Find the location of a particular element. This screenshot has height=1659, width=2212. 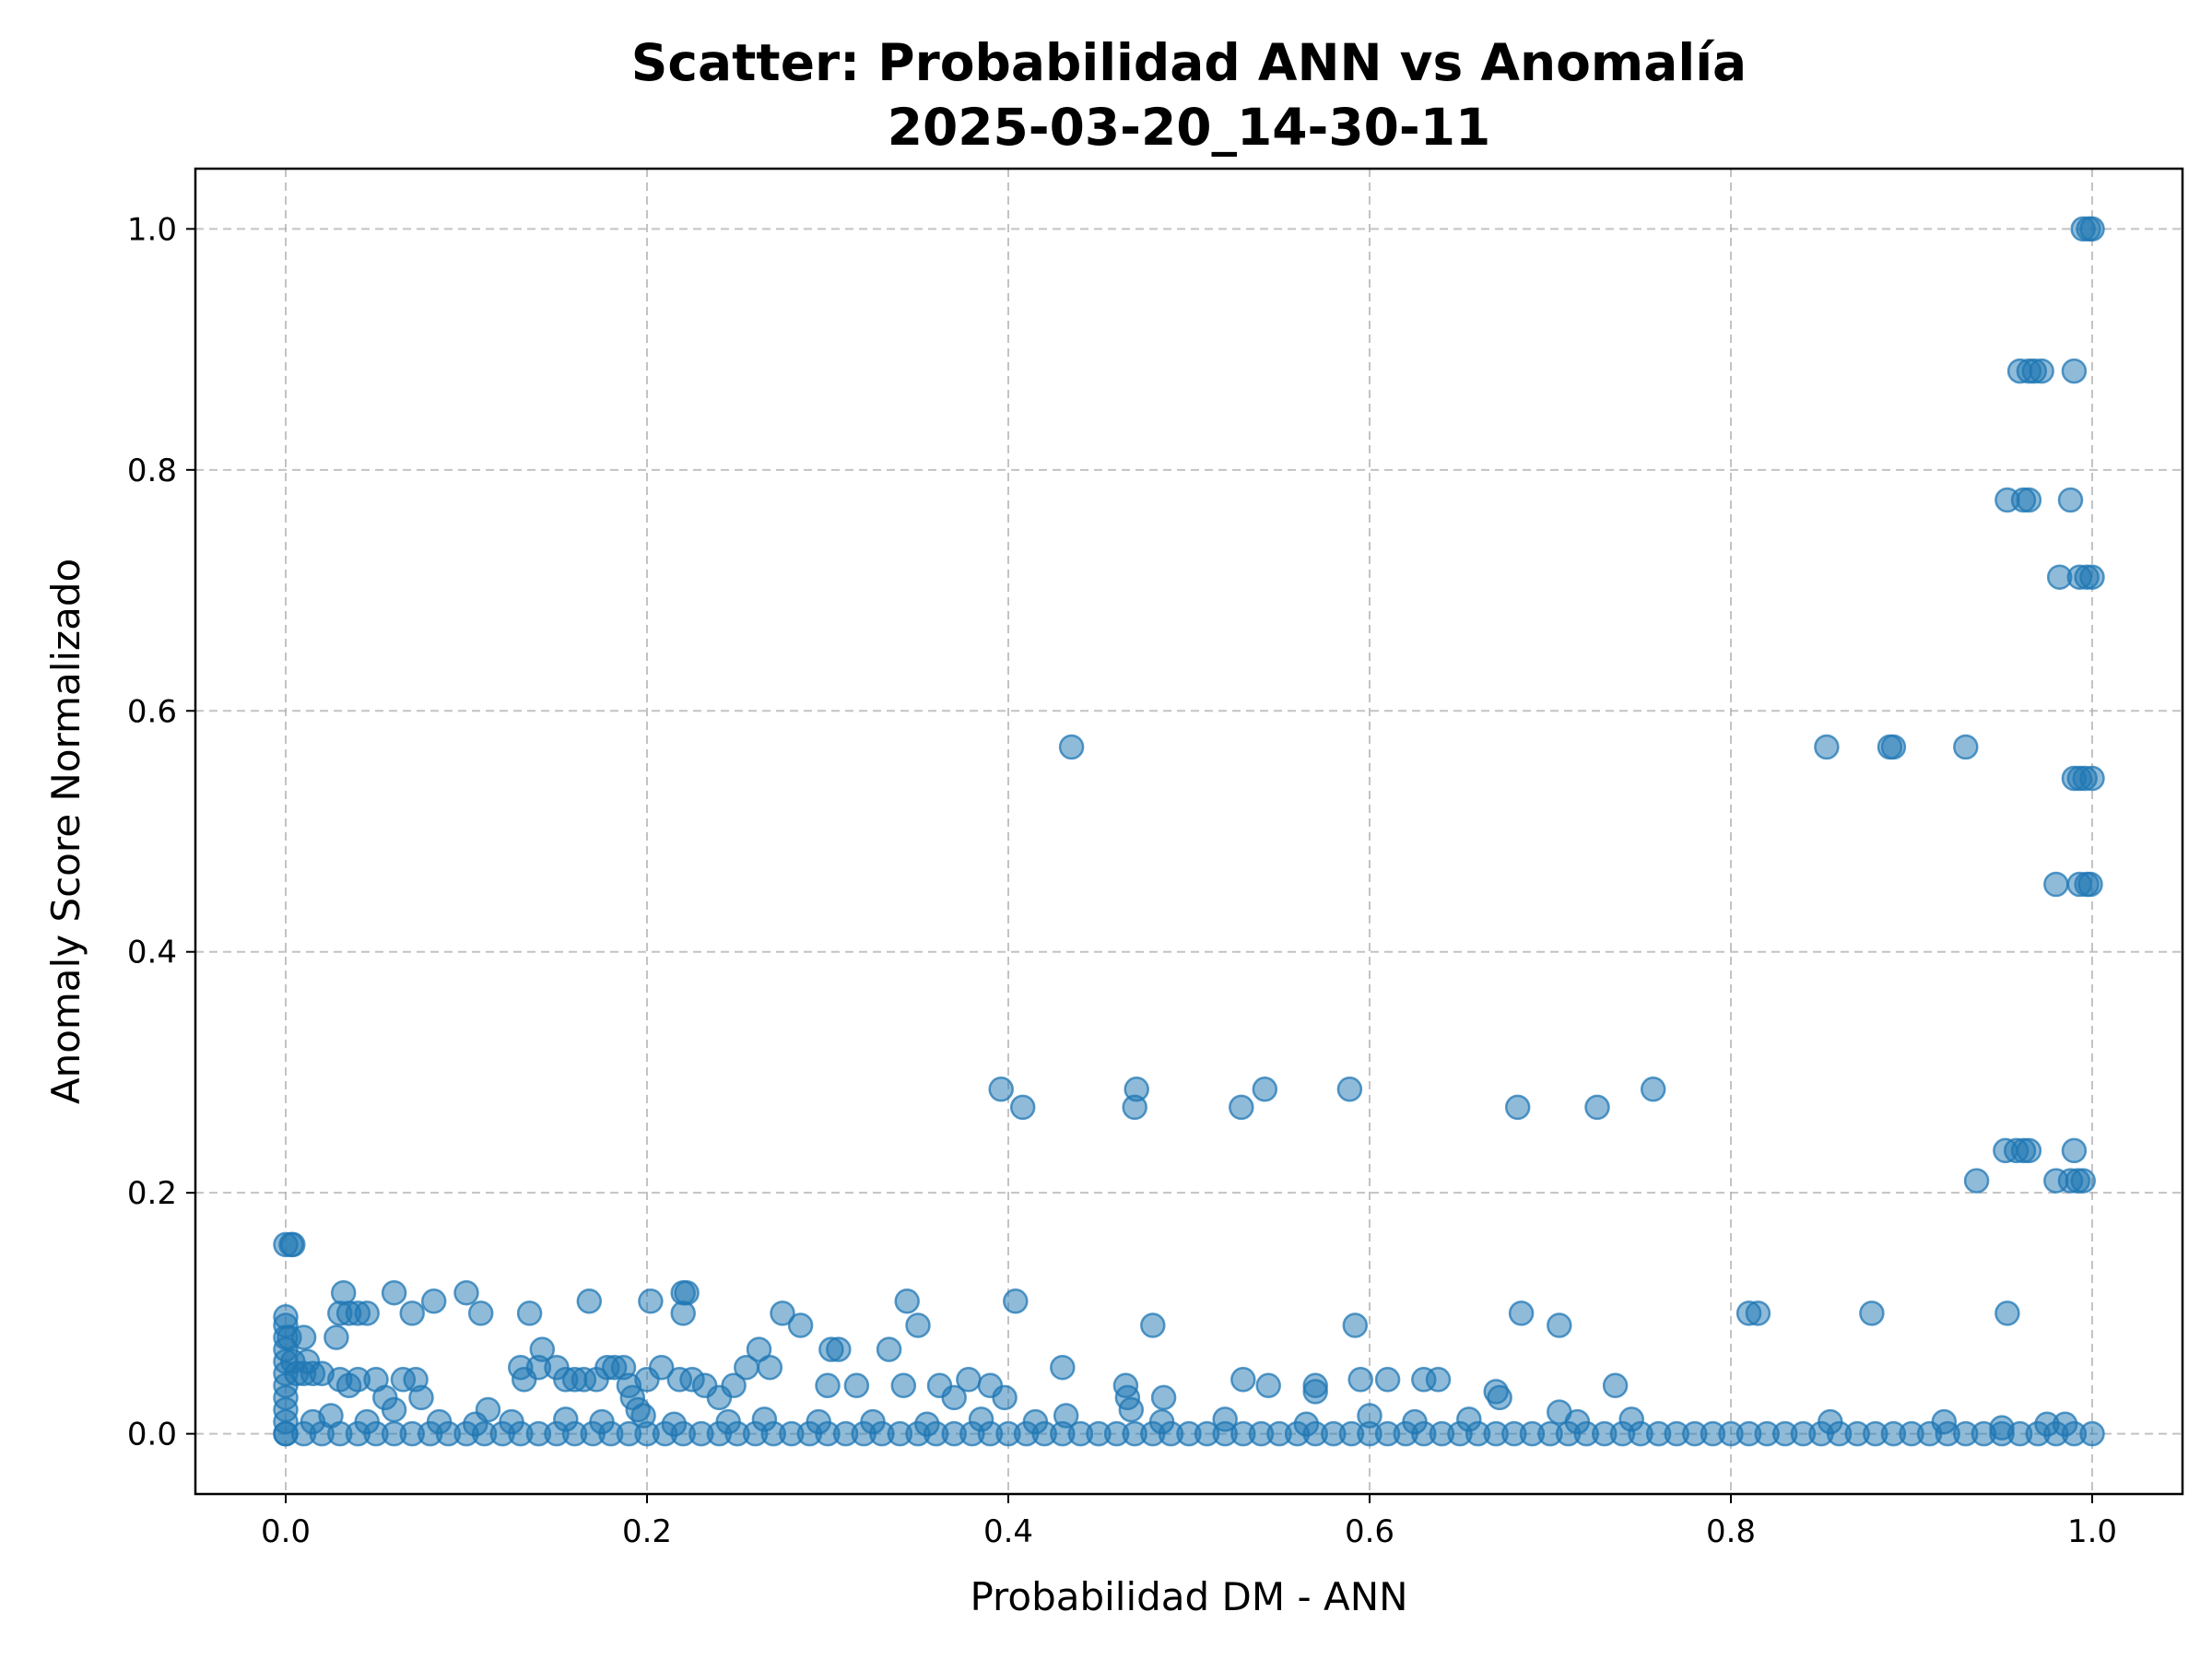

y-tick-label: 0.6 is located at coordinates (152, 711).